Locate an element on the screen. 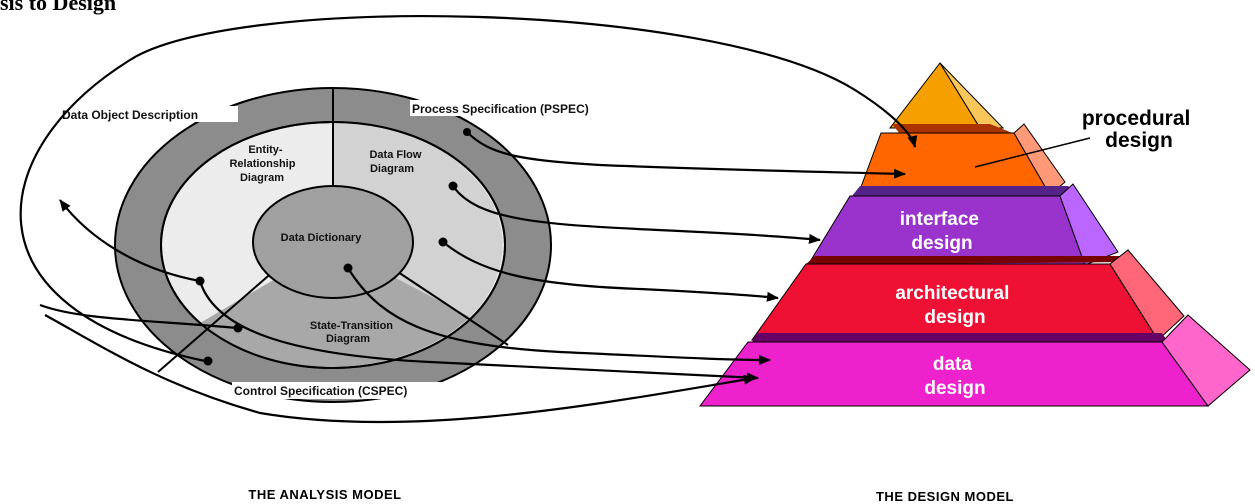 This screenshot has height=504, width=1255. top-heading-fragment: sis to Design is located at coordinates (58, 7).